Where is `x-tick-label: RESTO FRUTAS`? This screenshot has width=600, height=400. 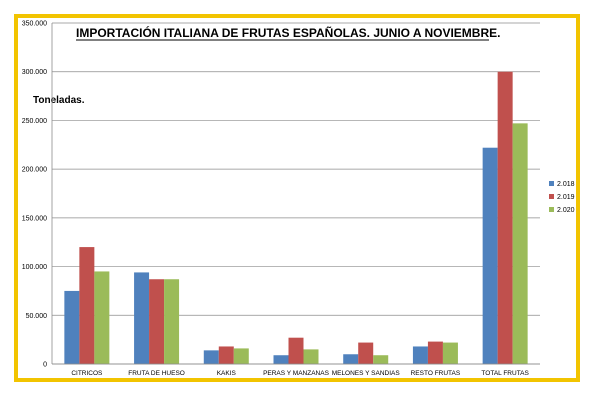 x-tick-label: RESTO FRUTAS is located at coordinates (436, 373).